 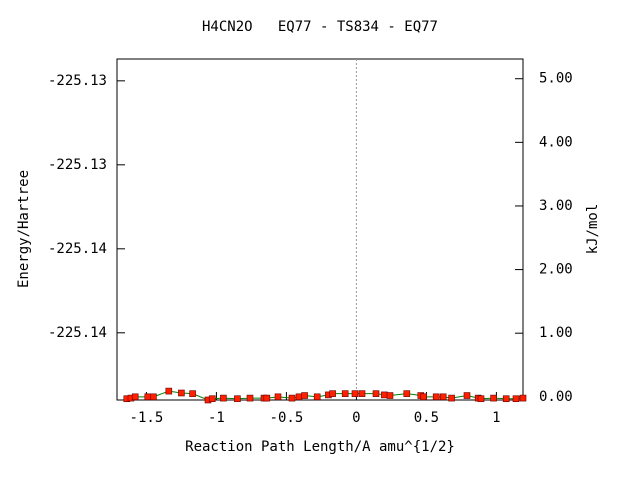 I want to click on y2-tick-label: 4.00, so click(x=556, y=142).